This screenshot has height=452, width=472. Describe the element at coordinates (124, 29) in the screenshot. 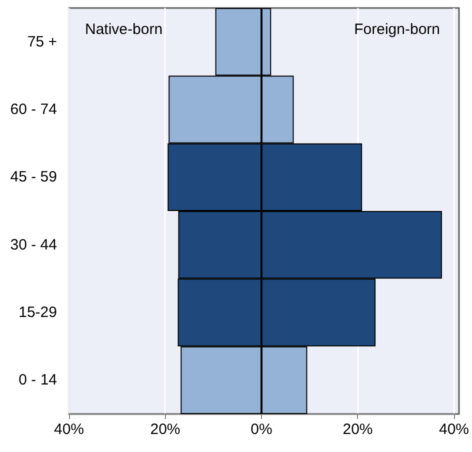

I see `annotation: Native-born` at that location.